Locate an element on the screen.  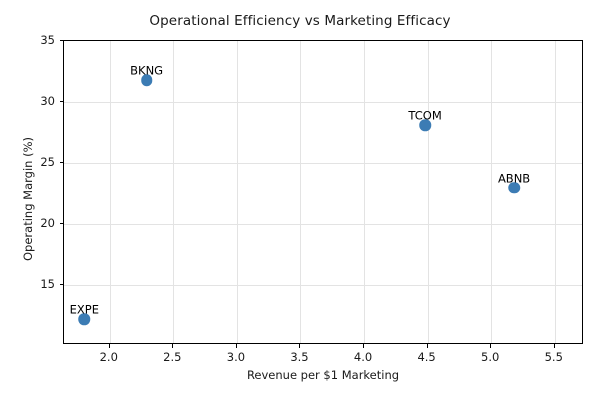
x-tick-label: 2.5 is located at coordinates (172, 357).